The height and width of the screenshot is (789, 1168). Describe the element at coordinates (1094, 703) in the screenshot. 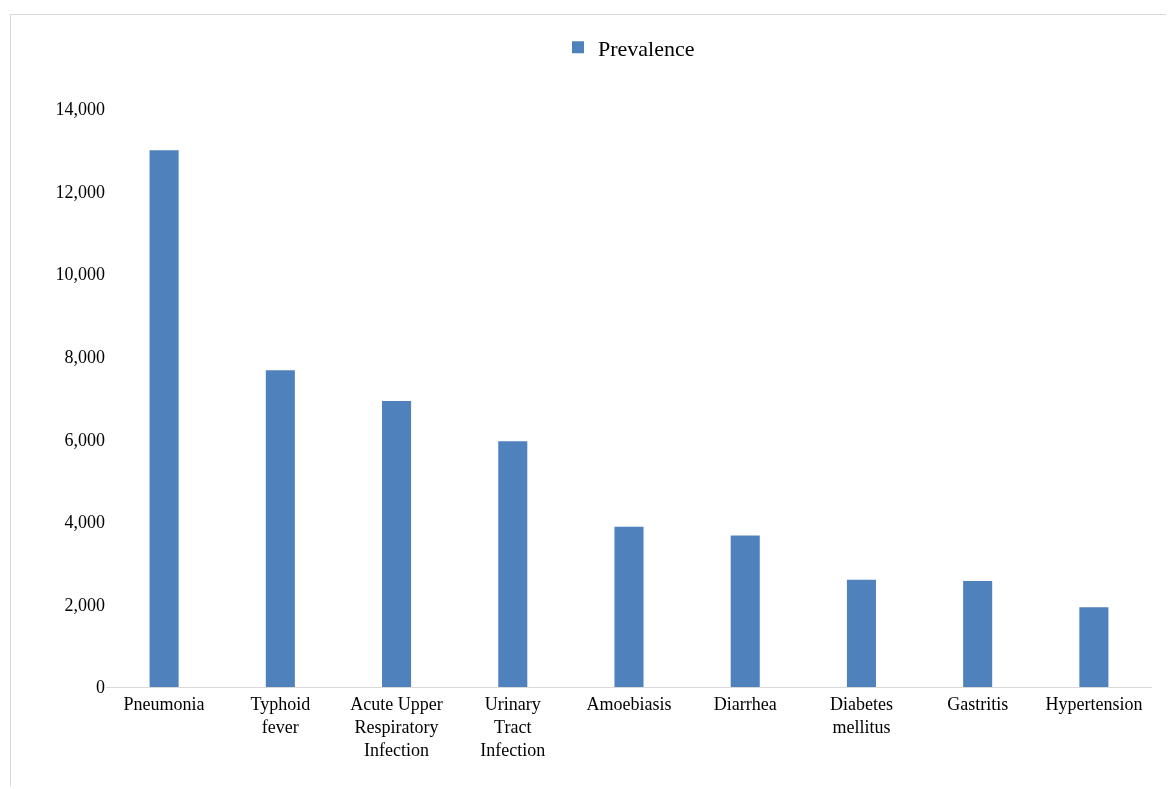

I see `x-tick-label: Hypertension` at that location.